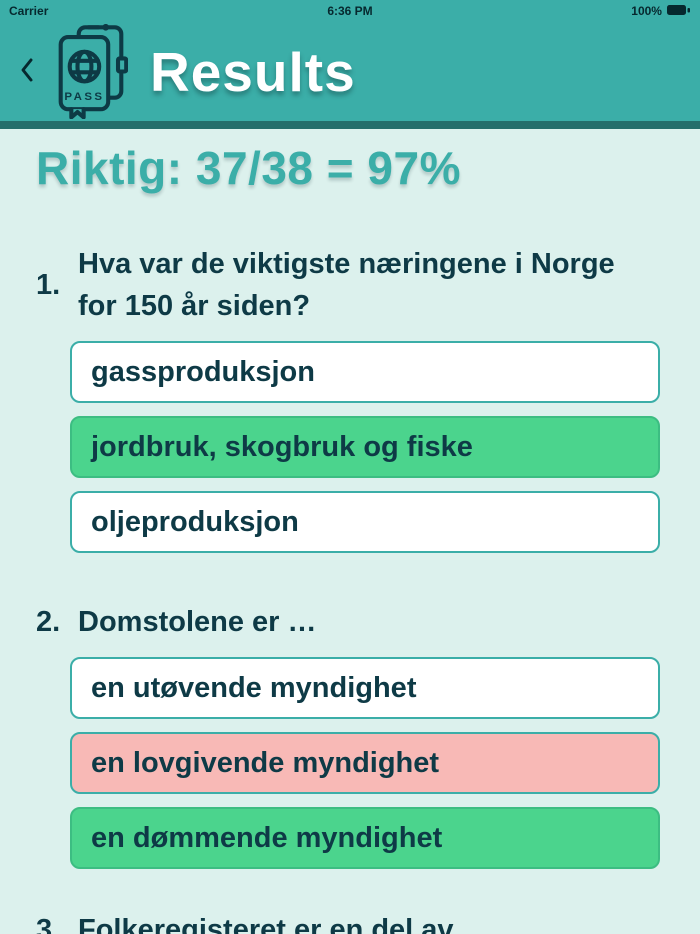 Image resolution: width=700 pixels, height=934 pixels. What do you see at coordinates (365, 688) in the screenshot?
I see `answer-option: en utøvende myndighet` at bounding box center [365, 688].